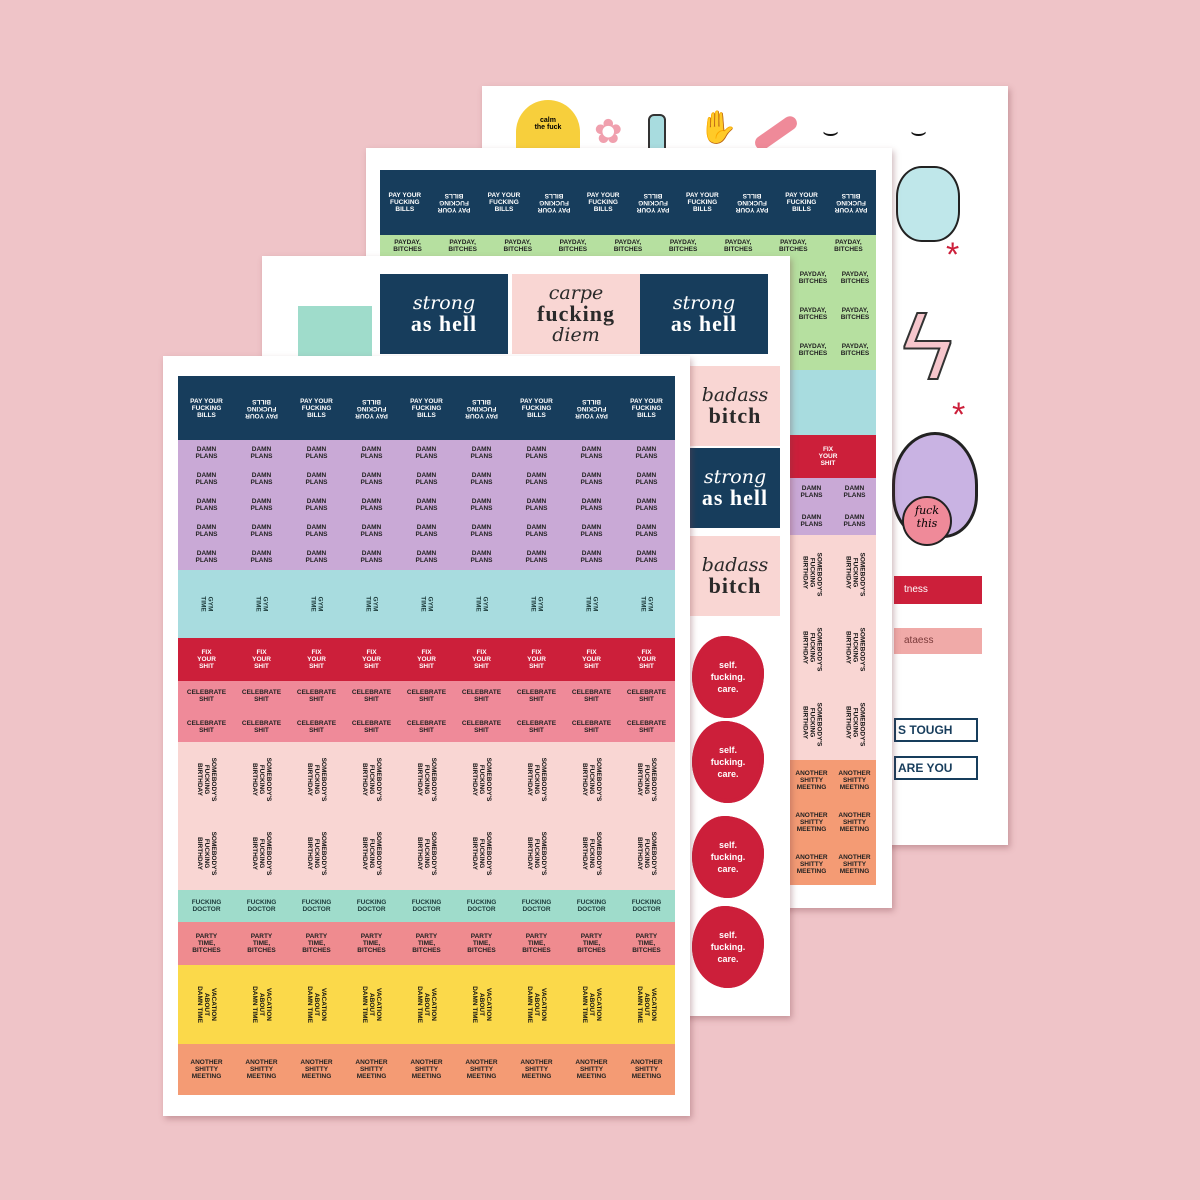 This screenshot has width=1200, height=1200. I want to click on lightning-icon: ϟ, so click(927, 346).